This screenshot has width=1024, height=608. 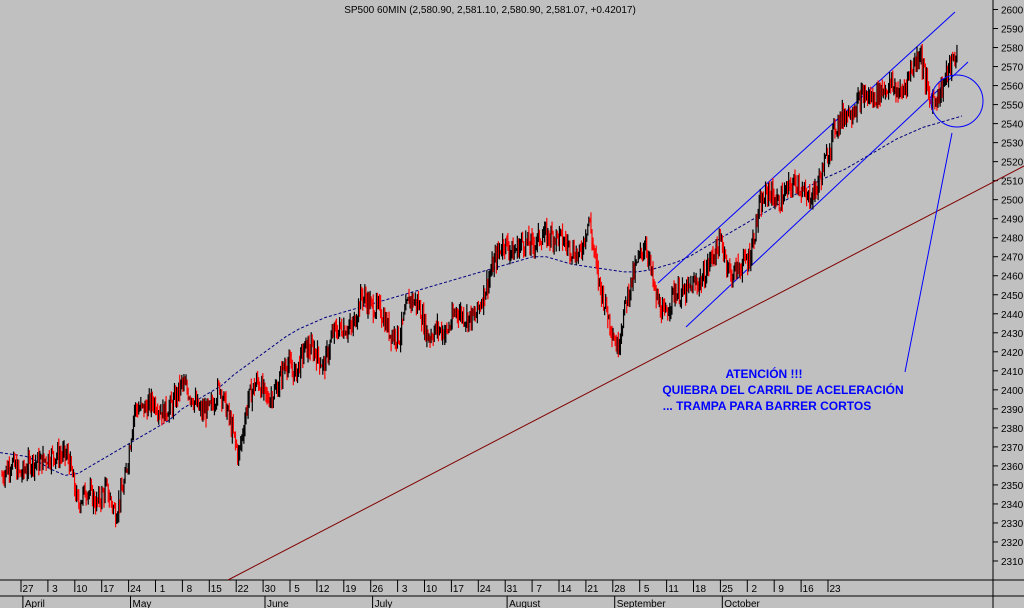 I want to click on y-tick-label: 2490, so click(x=1012, y=220).